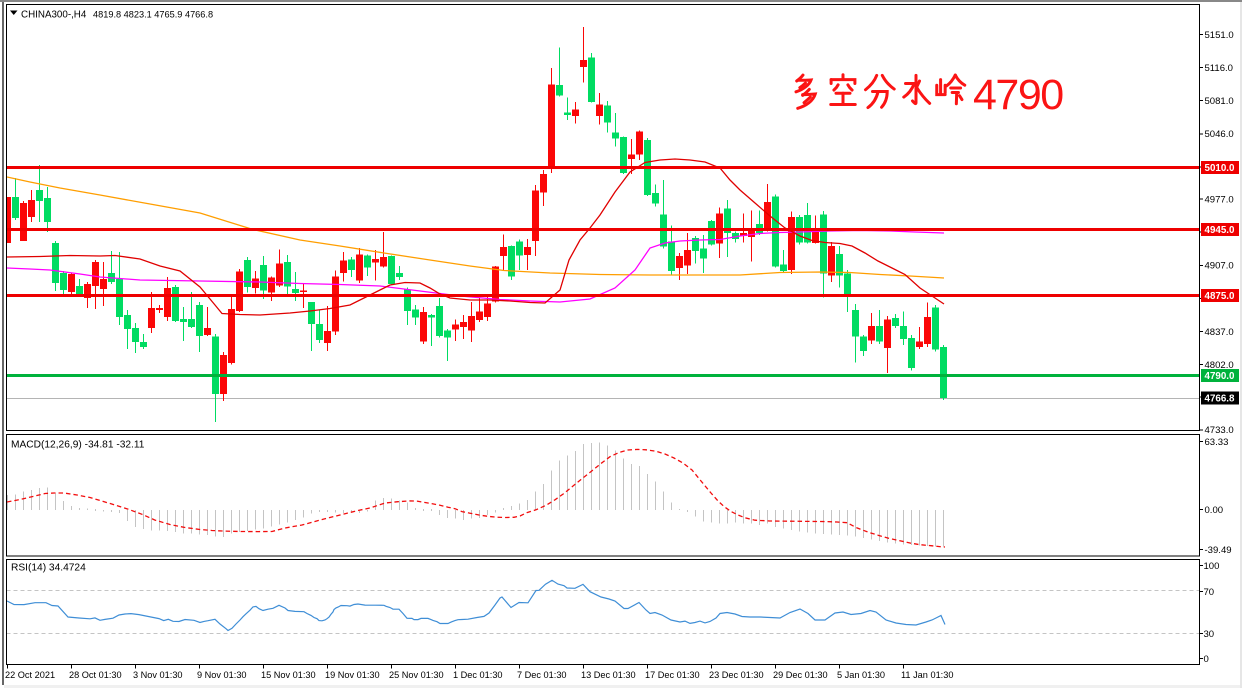 The width and height of the screenshot is (1242, 693). Describe the element at coordinates (1218, 550) in the screenshot. I see `svg-text: -39.49` at that location.